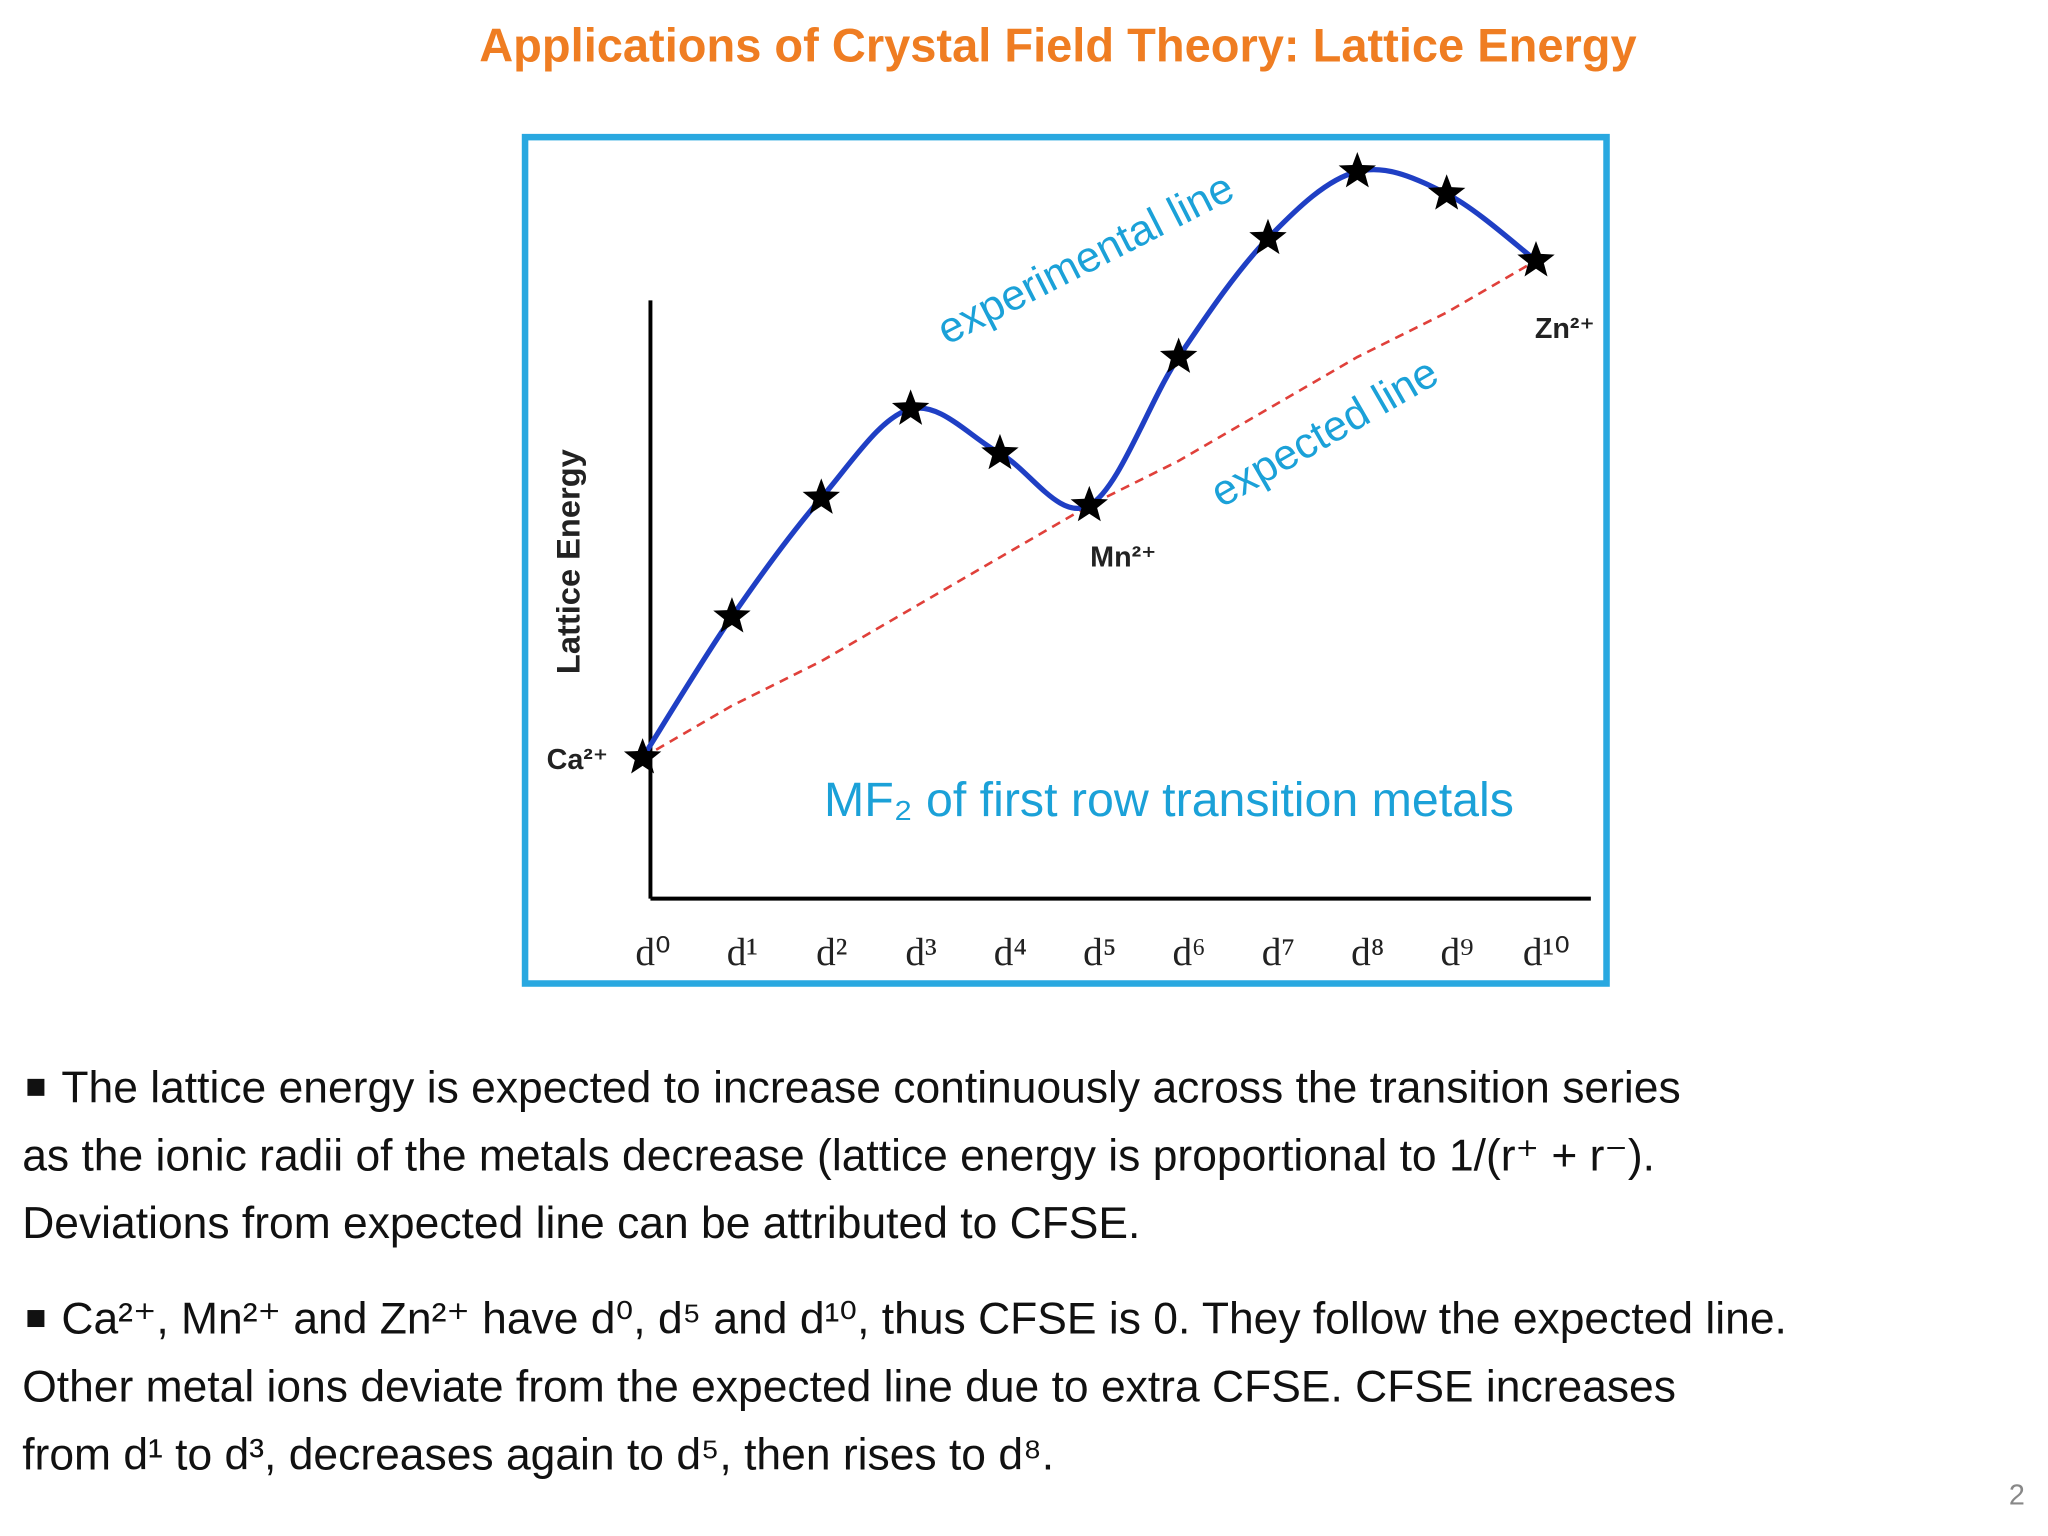  Describe the element at coordinates (920, 952) in the screenshot. I see `x-tick-label: d³` at that location.